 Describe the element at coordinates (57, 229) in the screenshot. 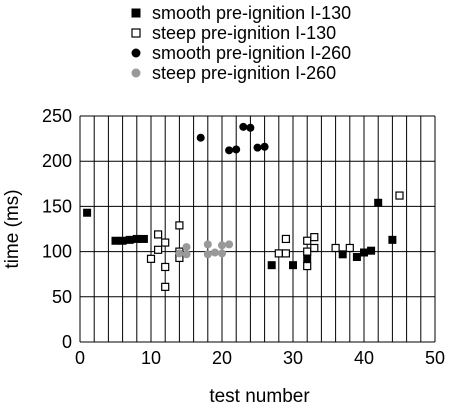

I see `y-tick-labels: 0 50 100 150 200 250` at that location.